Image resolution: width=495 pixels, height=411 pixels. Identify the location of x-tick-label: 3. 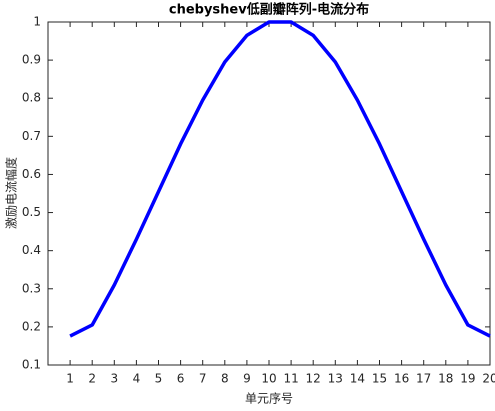
(114, 379).